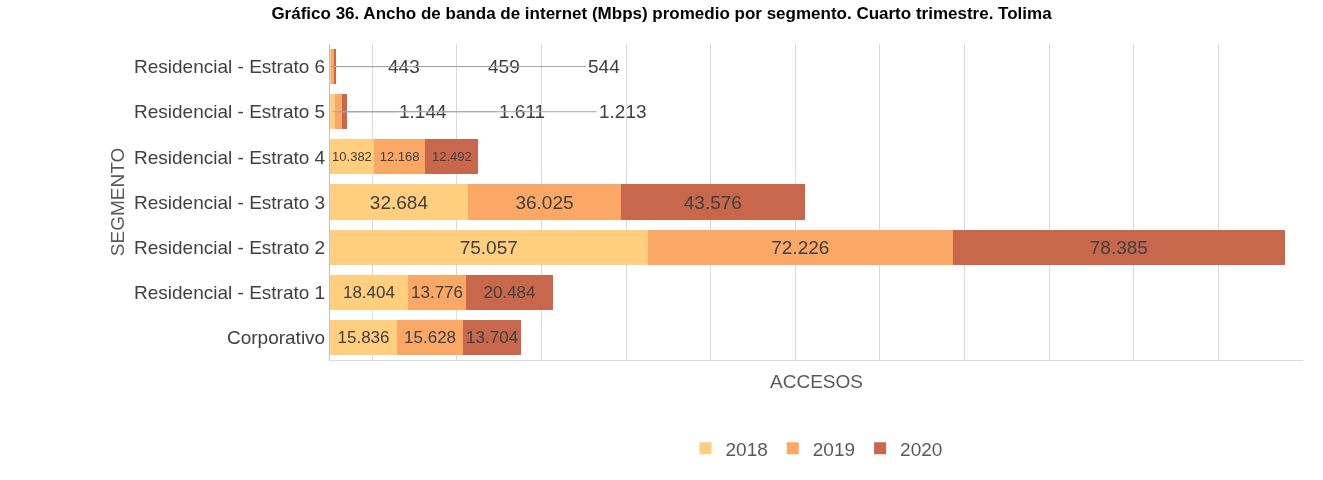 This screenshot has width=1323, height=480. I want to click on data-label: 20.484, so click(509, 292).